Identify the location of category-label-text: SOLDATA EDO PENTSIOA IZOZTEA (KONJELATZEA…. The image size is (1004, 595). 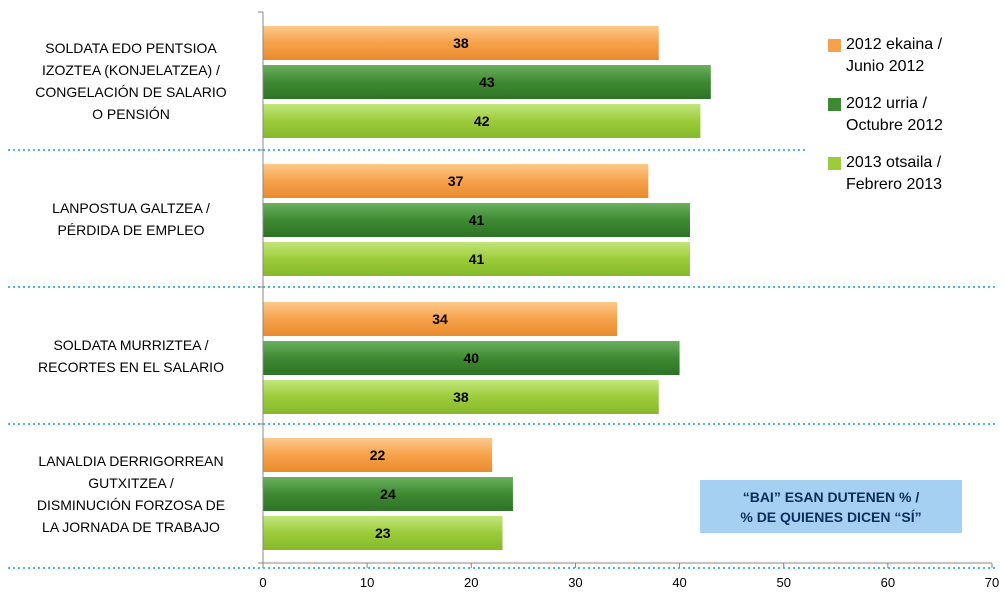
(130, 81).